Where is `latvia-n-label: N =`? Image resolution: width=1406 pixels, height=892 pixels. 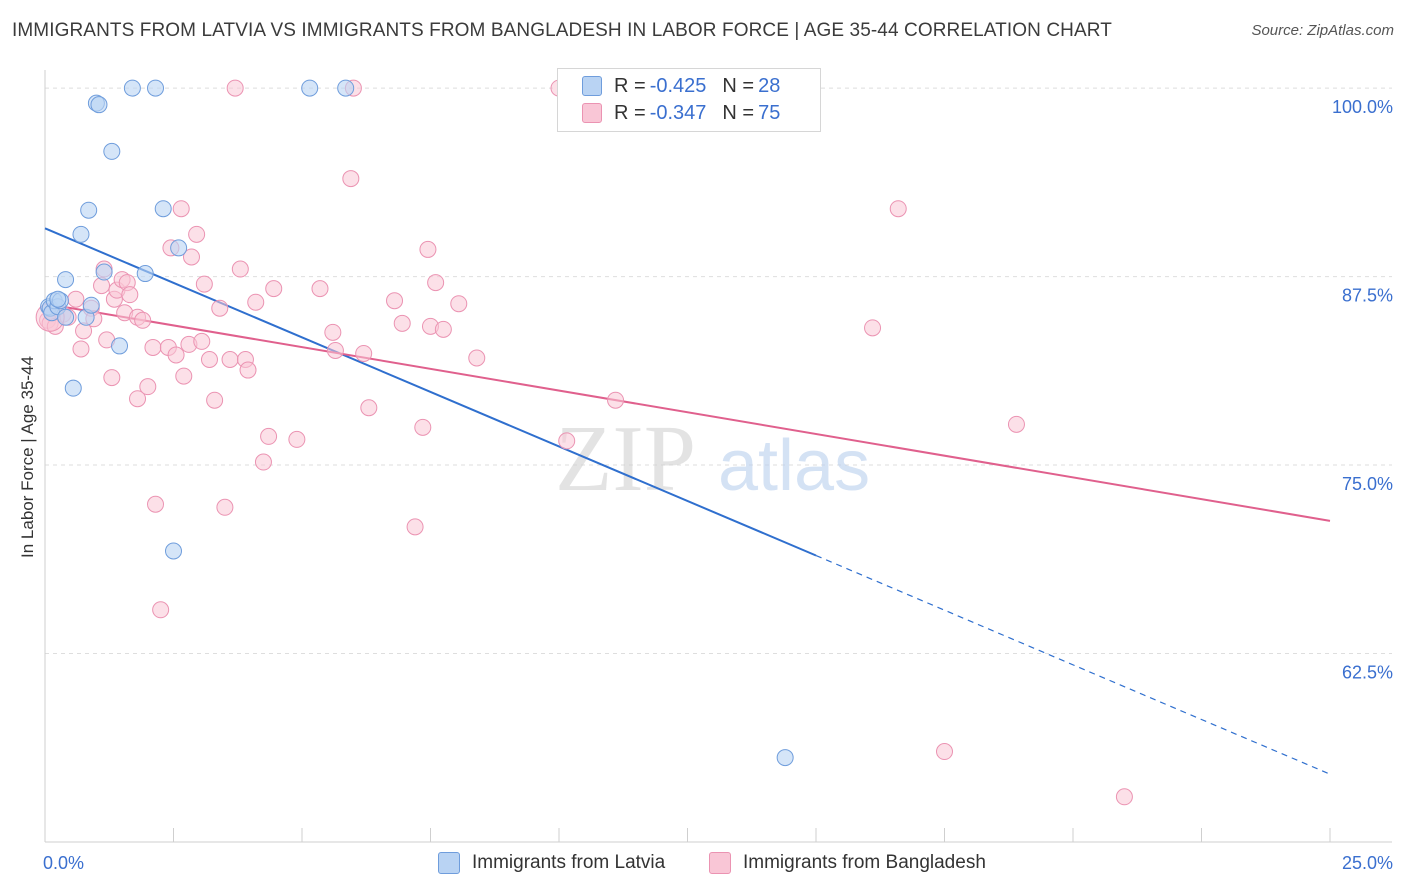
latvia-n-label: N = is located at coordinates (738, 85).